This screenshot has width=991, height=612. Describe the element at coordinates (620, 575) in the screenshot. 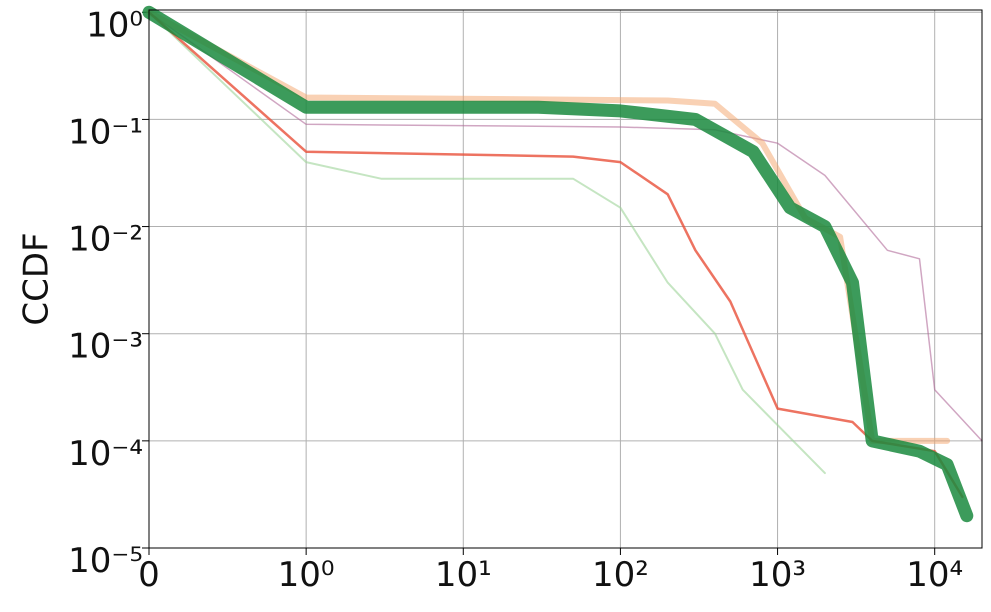

I see `x-tick-label: 10²` at that location.